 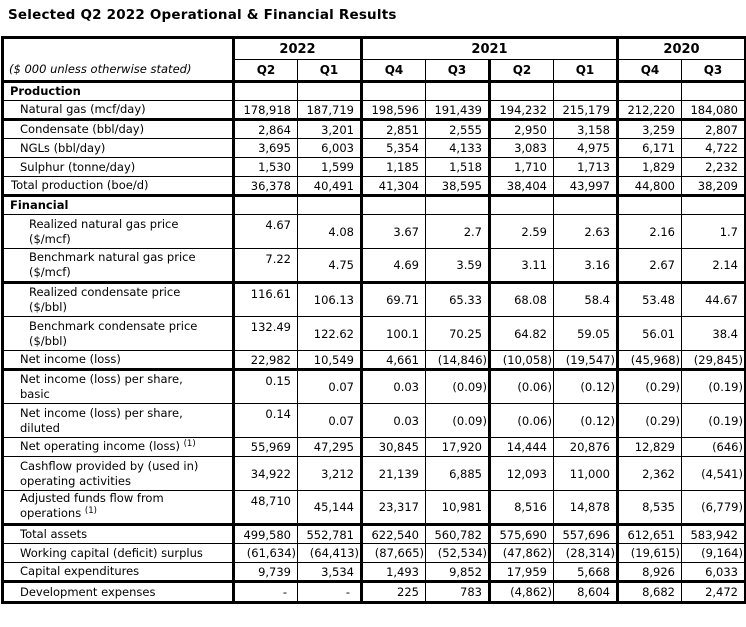 I want to click on value-cell: 55,969, so click(x=265, y=447).